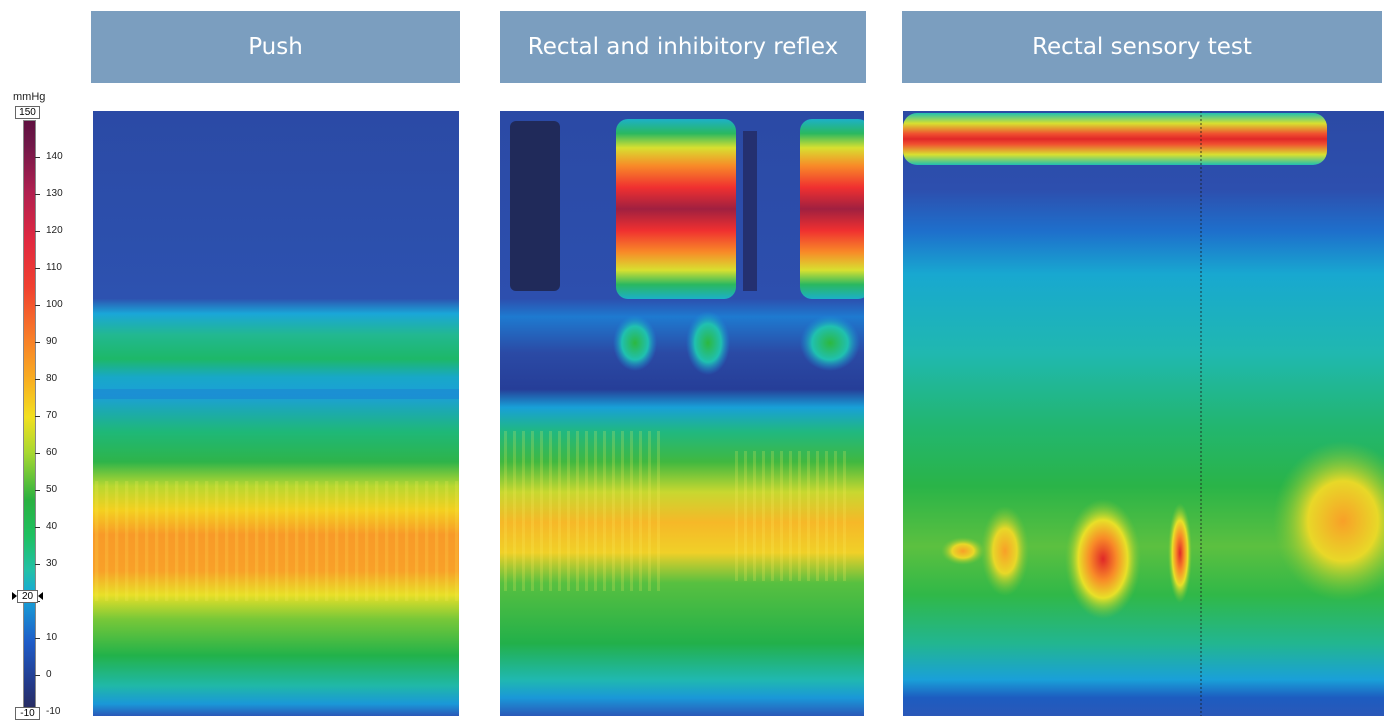 This screenshot has height=720, width=1390. I want to click on colorbar-tick-label: 0, so click(49, 674).